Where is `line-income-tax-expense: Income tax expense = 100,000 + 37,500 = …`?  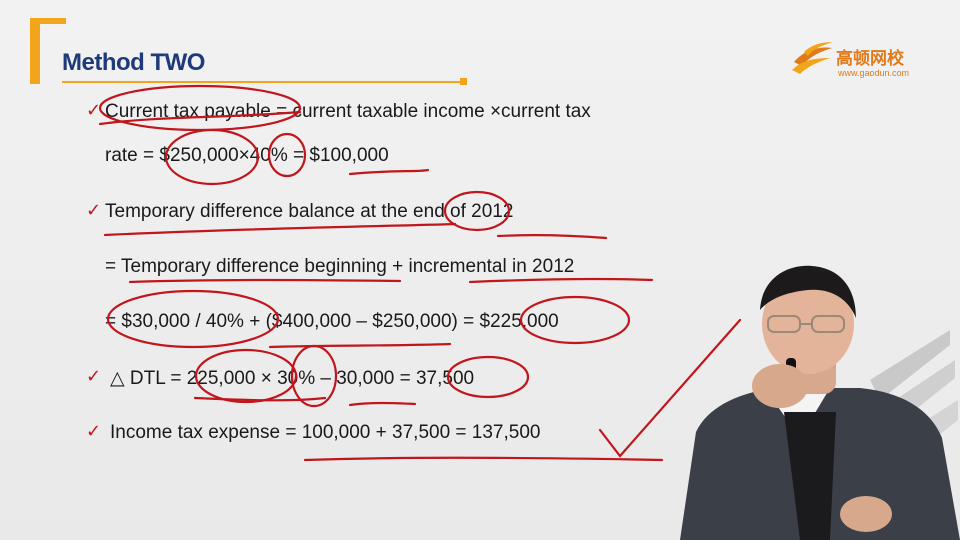 line-income-tax-expense: Income tax expense = 100,000 + 37,500 = … is located at coordinates (325, 432).